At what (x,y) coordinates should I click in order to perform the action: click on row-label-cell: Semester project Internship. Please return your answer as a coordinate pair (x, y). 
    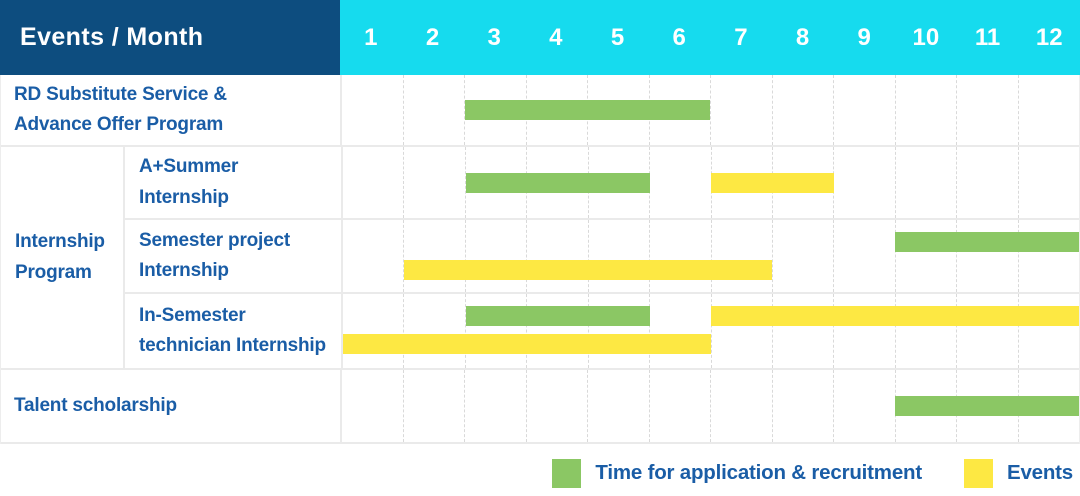
    Looking at the image, I should click on (233, 256).